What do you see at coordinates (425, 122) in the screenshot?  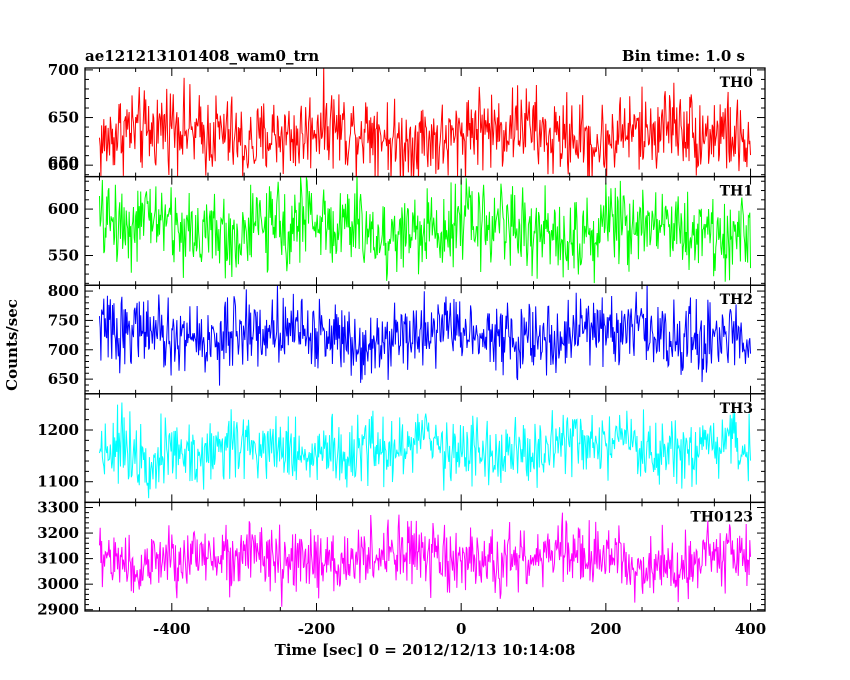 I see `series-line-th0` at bounding box center [425, 122].